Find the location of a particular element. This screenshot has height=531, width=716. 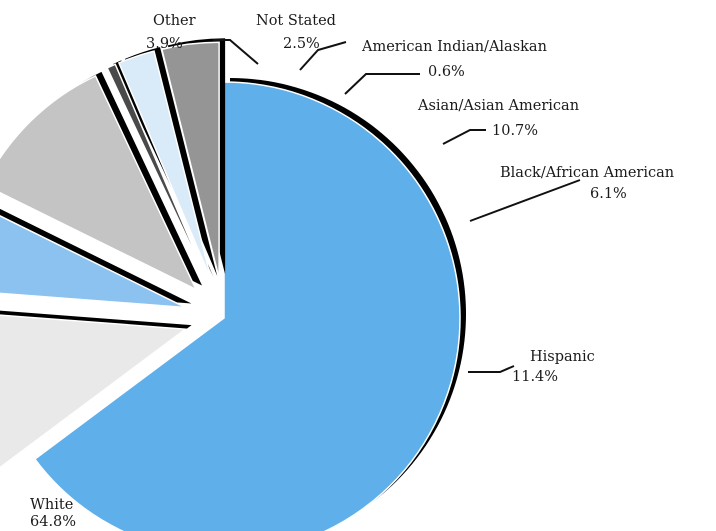

slice-label-other: Other is located at coordinates (174, 21).